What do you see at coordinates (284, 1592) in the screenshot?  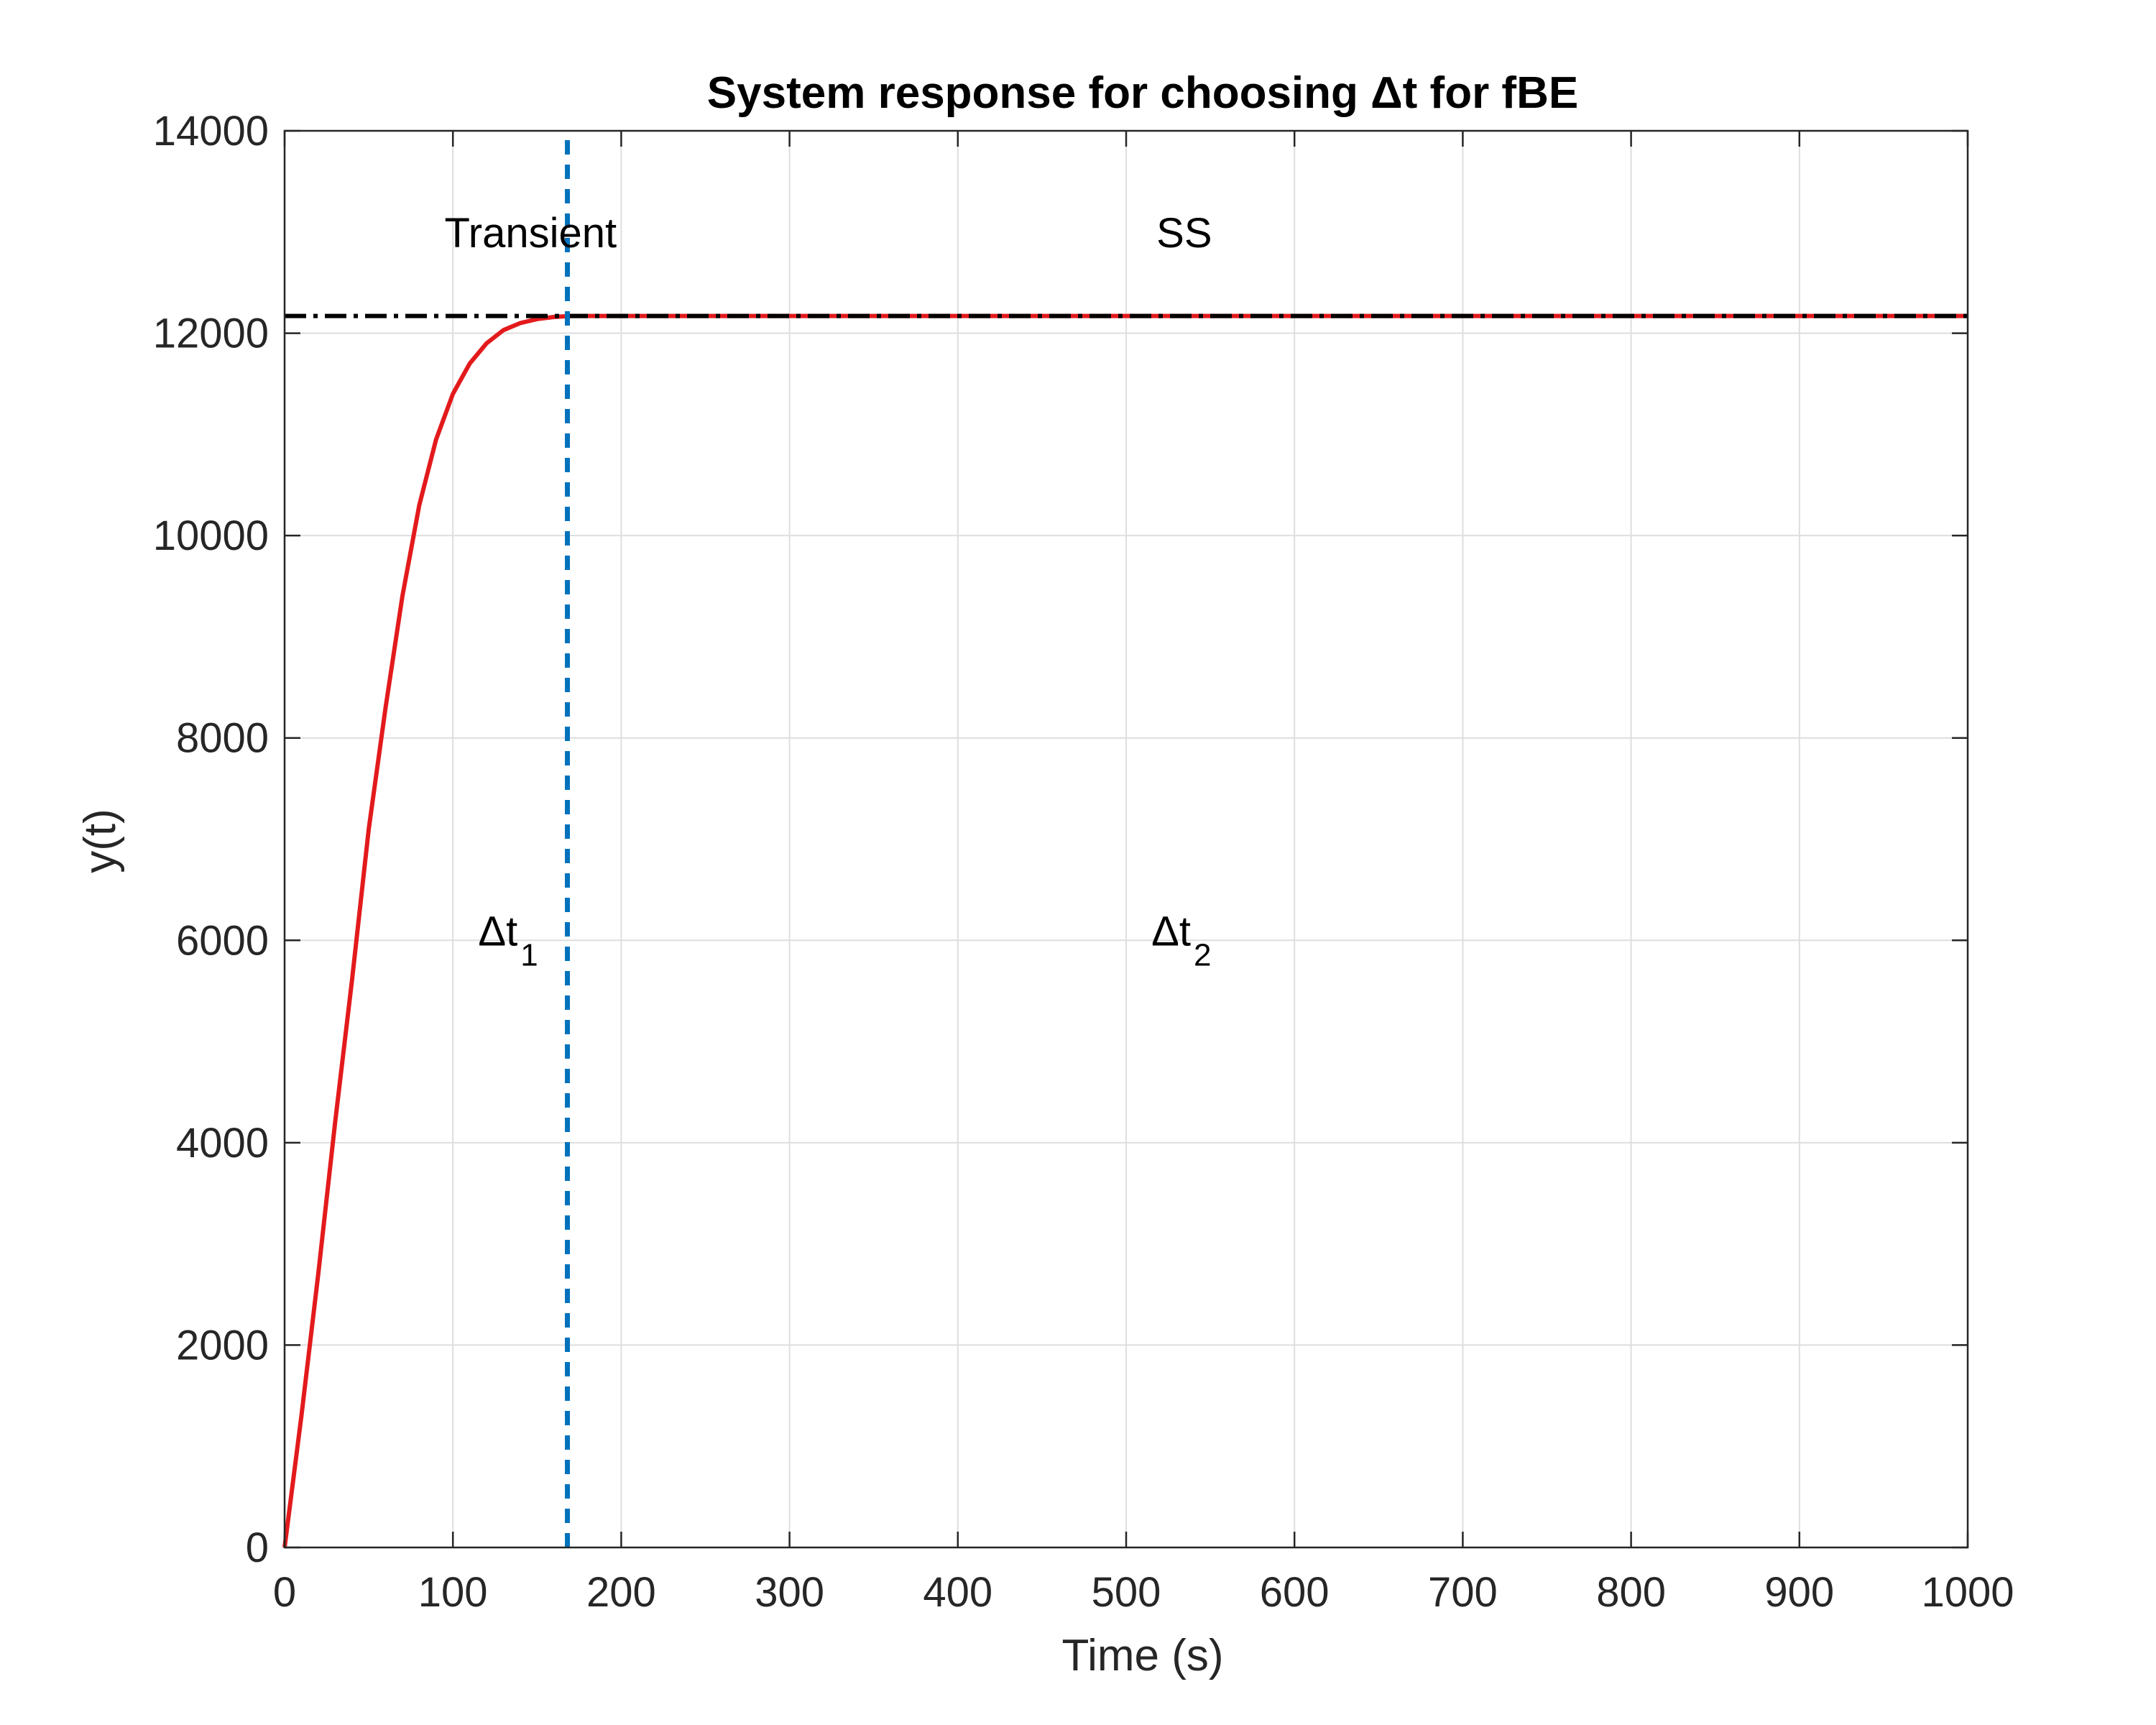 I see `x-tick-label: 0` at bounding box center [284, 1592].